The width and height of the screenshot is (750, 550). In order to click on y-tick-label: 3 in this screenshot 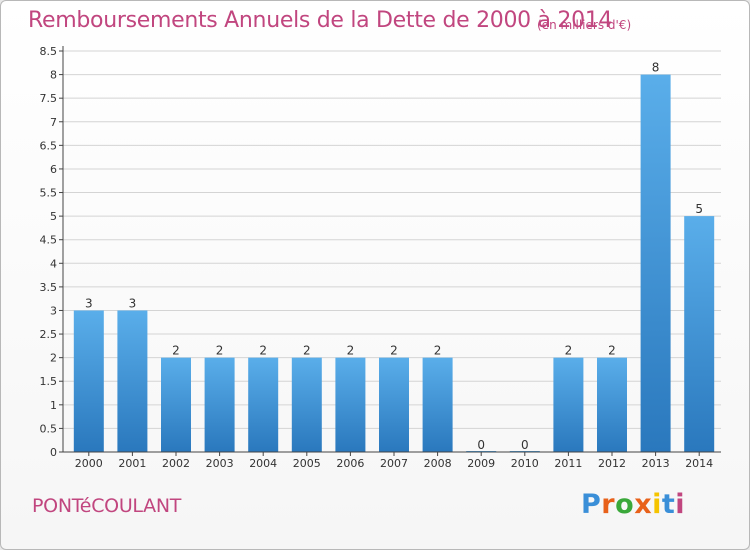, I will do `click(53, 310)`.